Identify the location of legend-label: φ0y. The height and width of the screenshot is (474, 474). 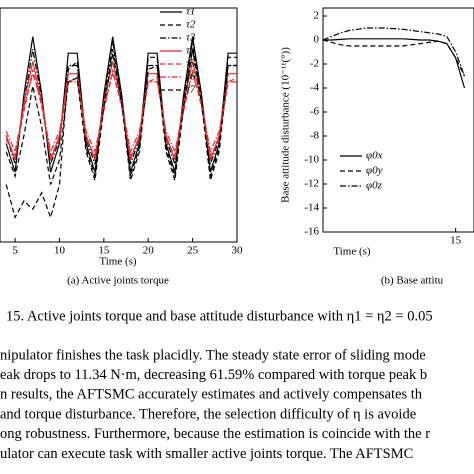
(374, 171).